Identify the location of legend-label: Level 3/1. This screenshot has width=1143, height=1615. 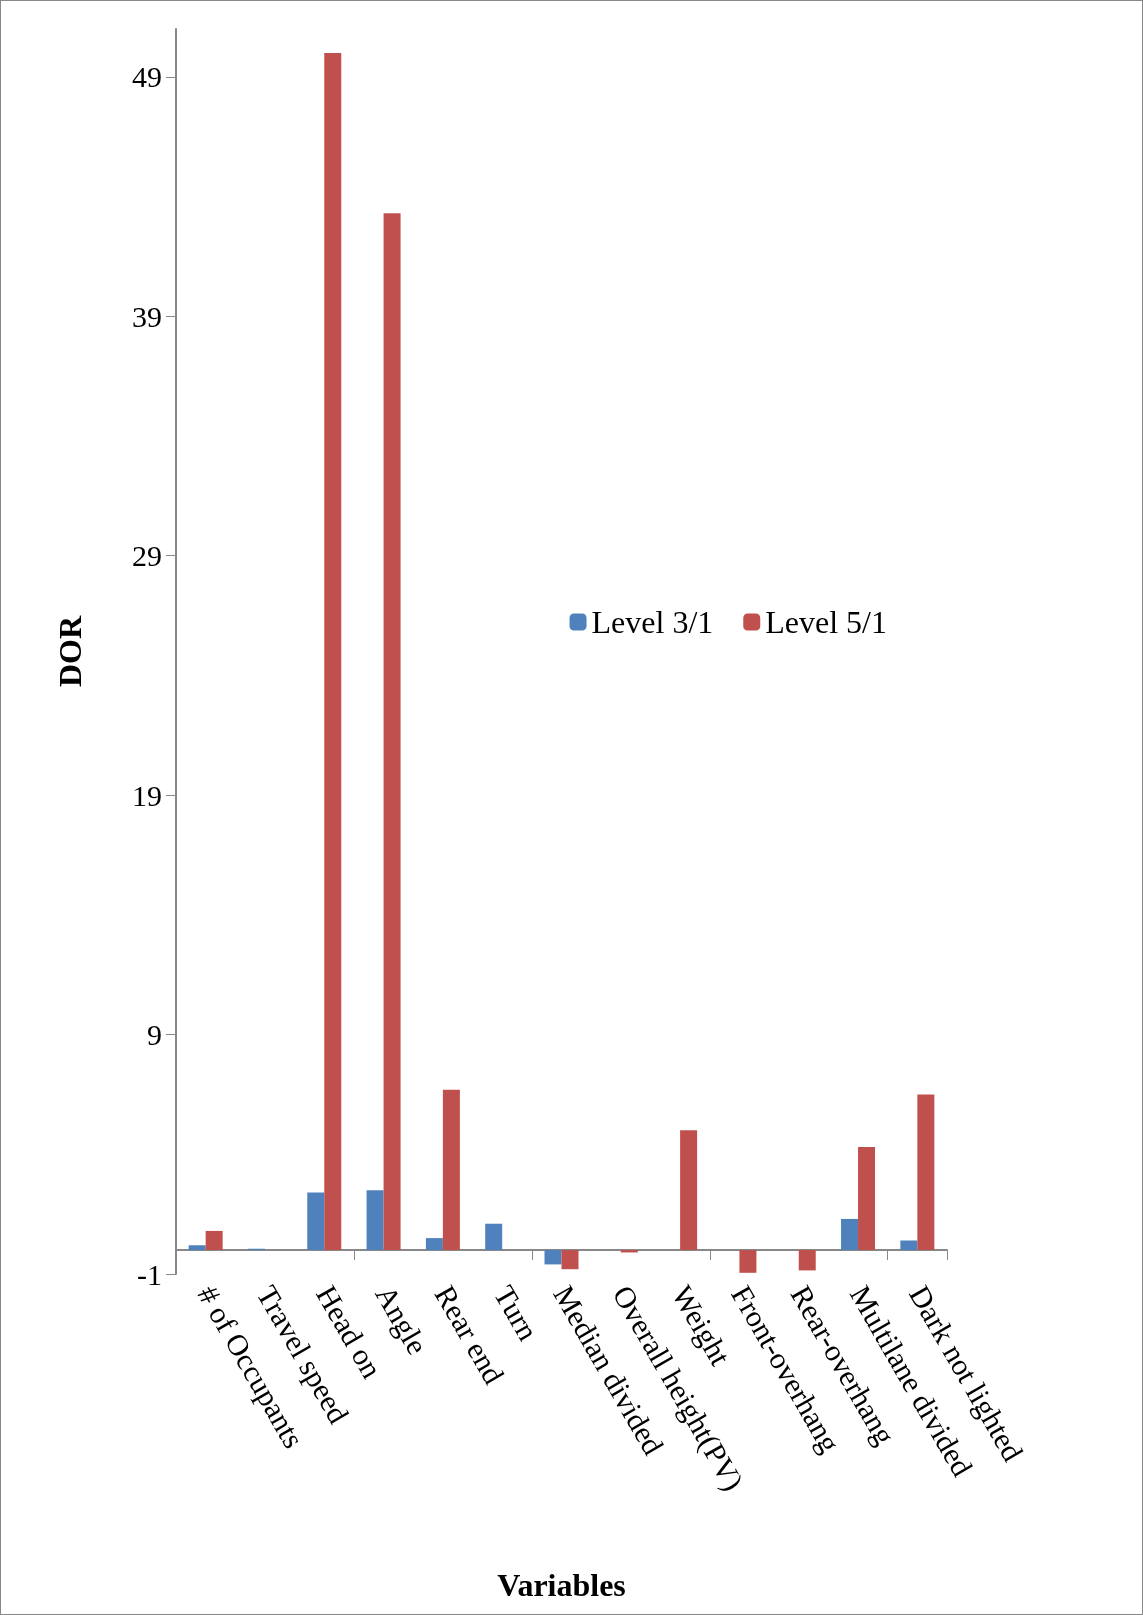
(652, 622).